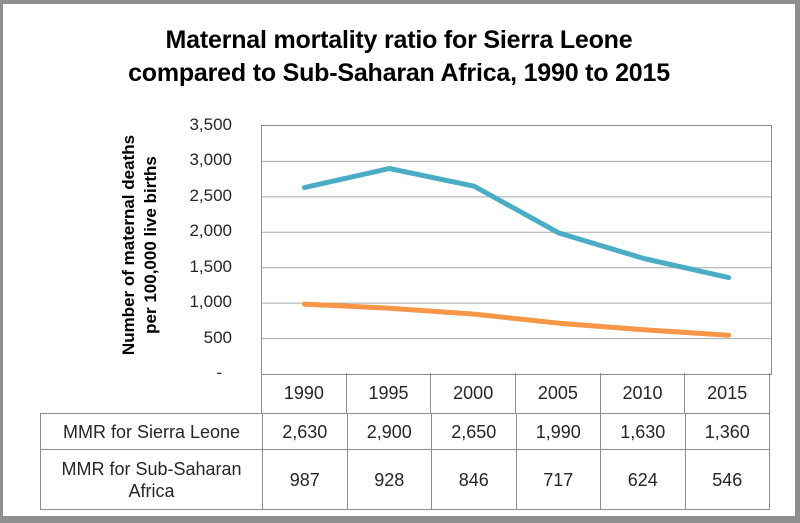  Describe the element at coordinates (210, 195) in the screenshot. I see `y-tick-label: 2,500` at that location.